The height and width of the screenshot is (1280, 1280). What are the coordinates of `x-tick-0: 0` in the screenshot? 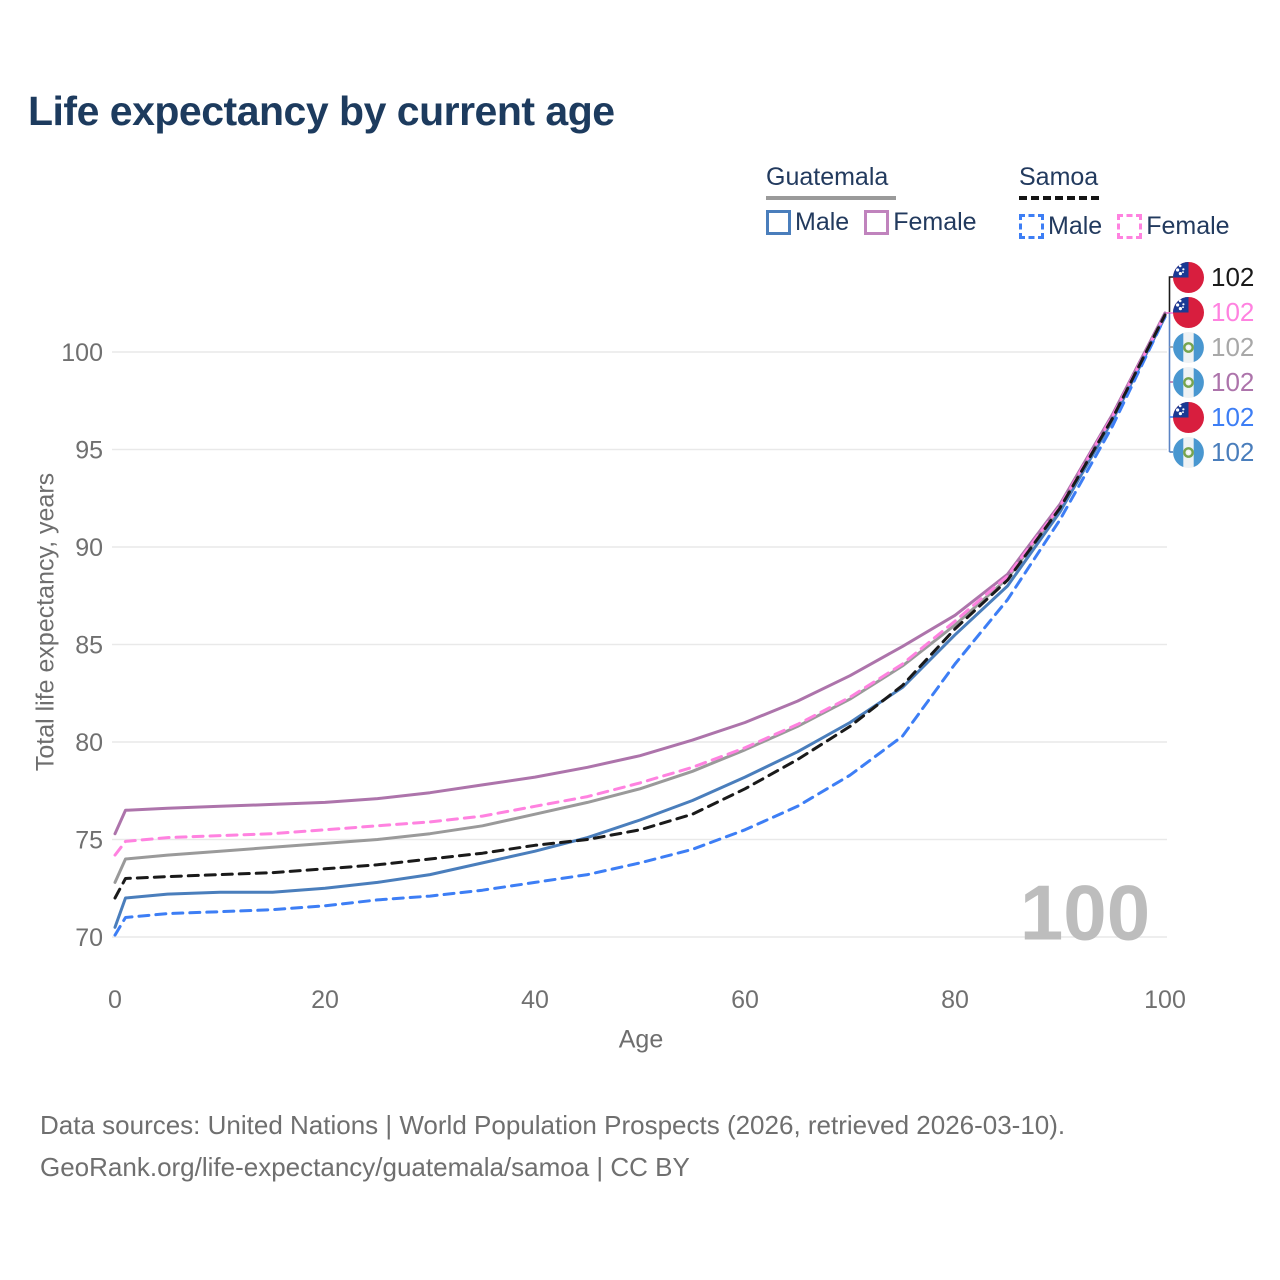 It's located at (115, 1000).